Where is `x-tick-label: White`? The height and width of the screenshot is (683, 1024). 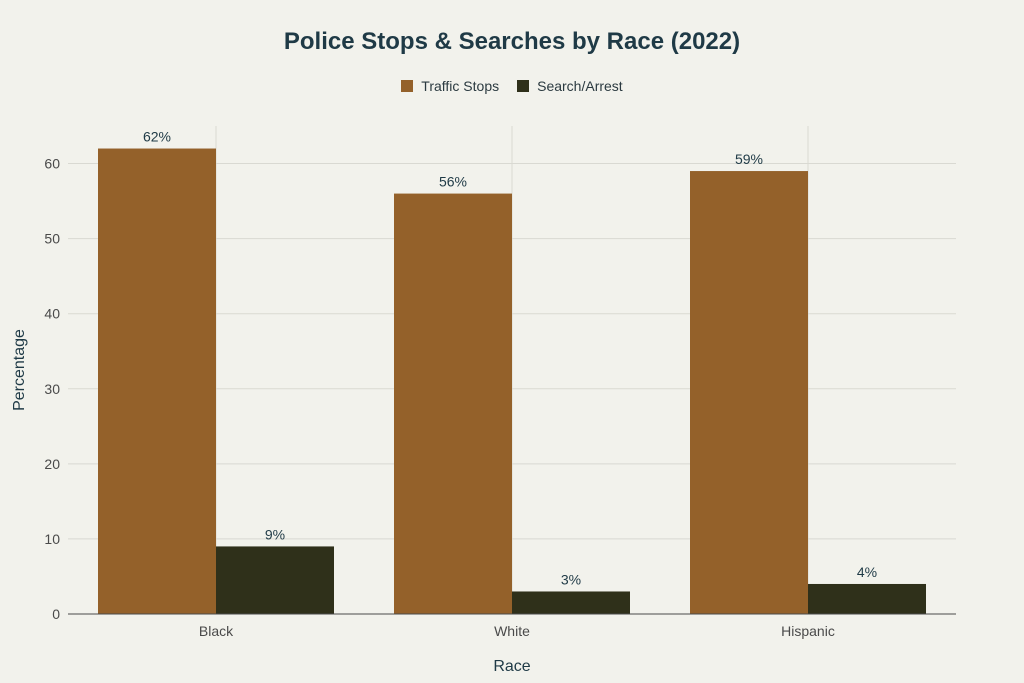
x-tick-label: White is located at coordinates (512, 631).